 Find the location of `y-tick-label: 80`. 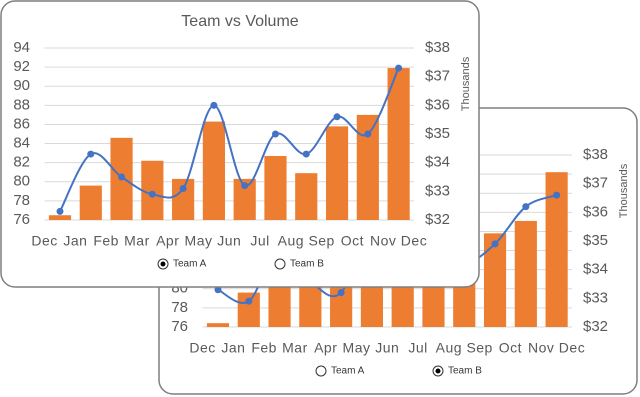

y-tick-label: 80 is located at coordinates (21, 181).